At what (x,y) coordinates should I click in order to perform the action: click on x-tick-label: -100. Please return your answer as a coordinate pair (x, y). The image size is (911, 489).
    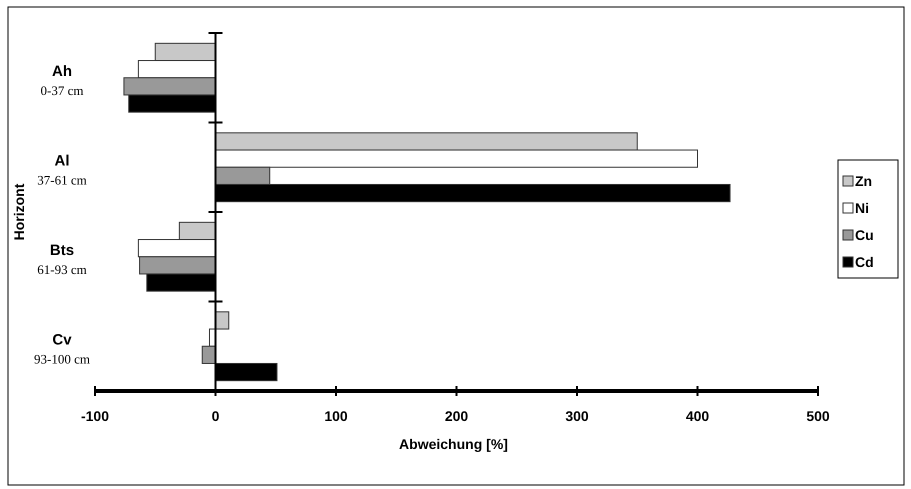
    Looking at the image, I should click on (95, 416).